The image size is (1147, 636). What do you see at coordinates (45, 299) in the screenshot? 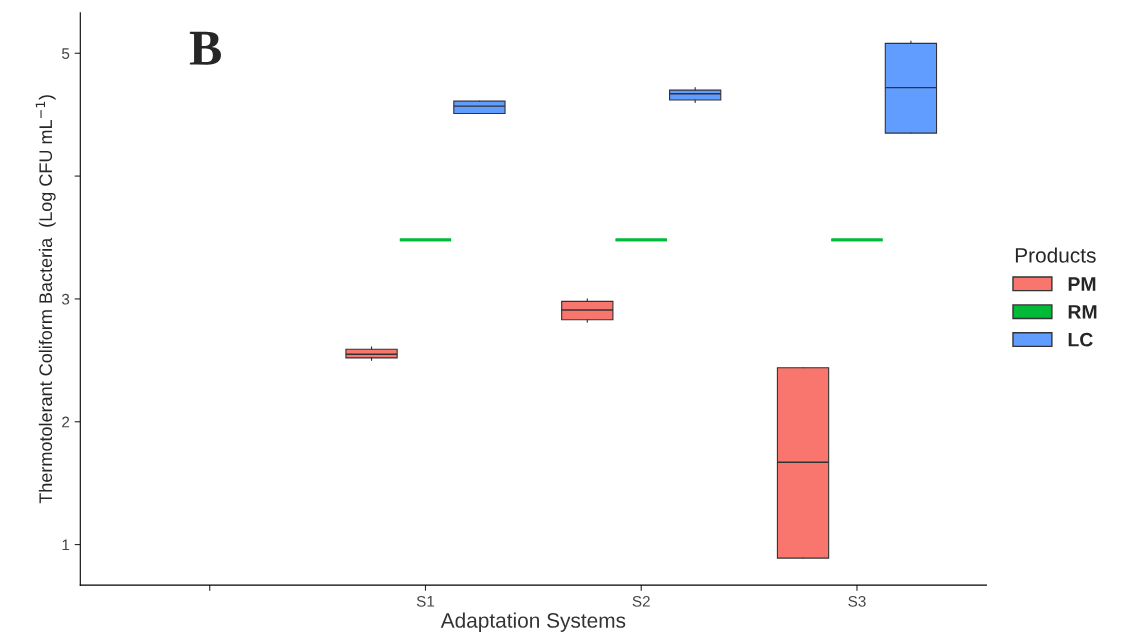
I see `y-axis-title: Thermotolerant Coliform Bacteria (Log CFU mL$^{−1}$)` at bounding box center [45, 299].